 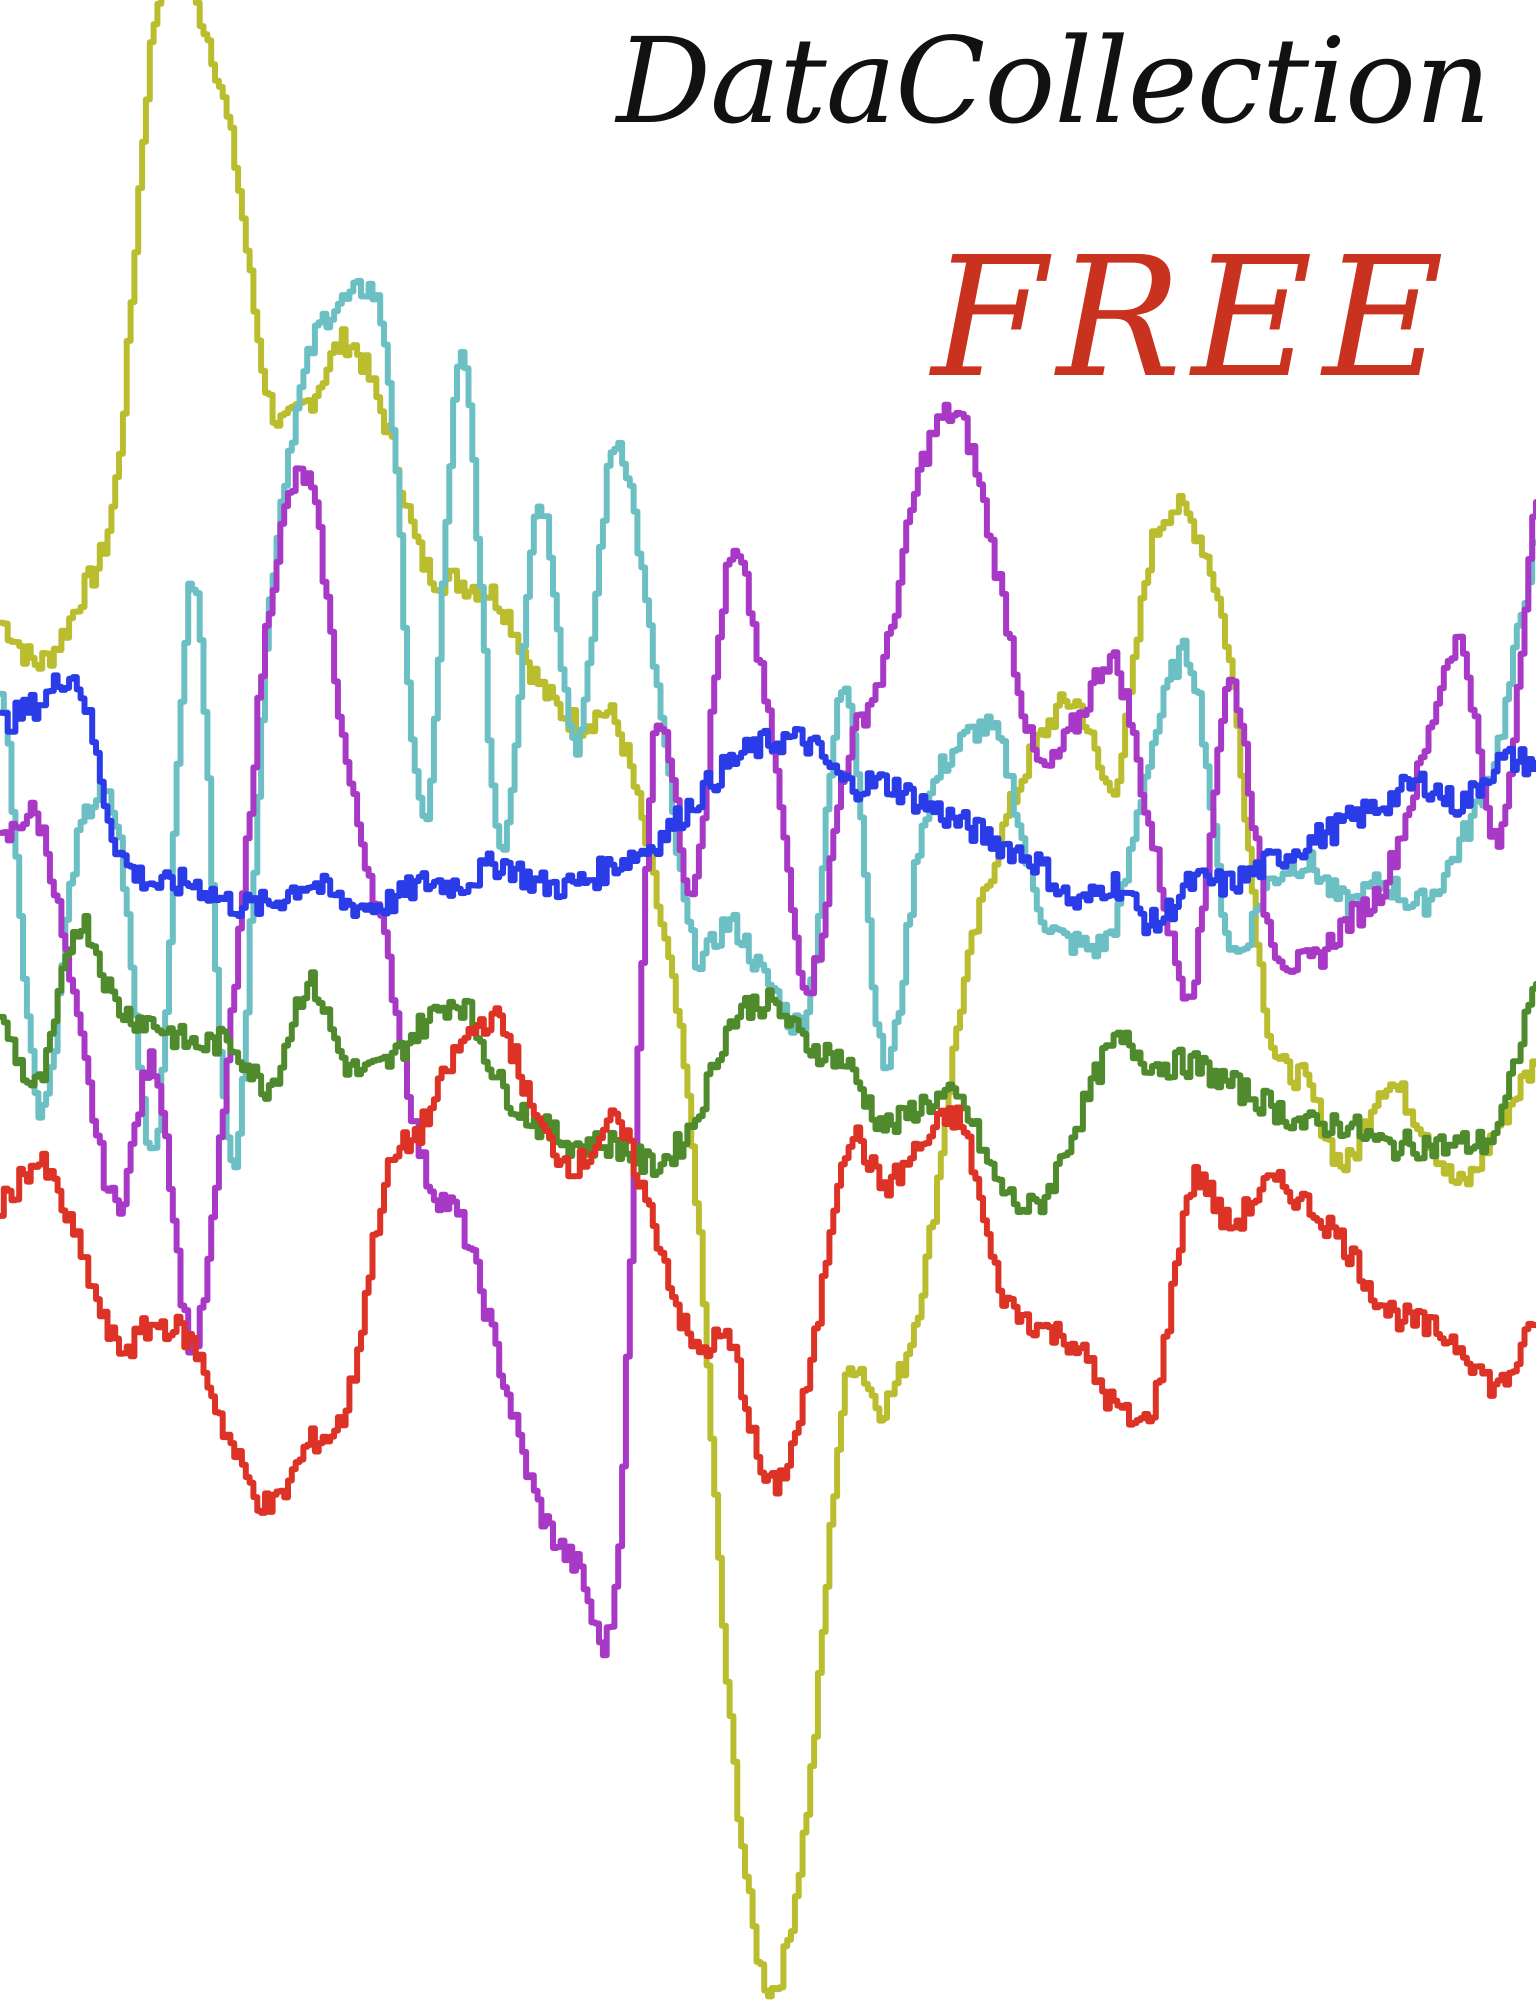 What do you see at coordinates (1053, 81) in the screenshot?
I see `cover-title: DataCollection` at bounding box center [1053, 81].